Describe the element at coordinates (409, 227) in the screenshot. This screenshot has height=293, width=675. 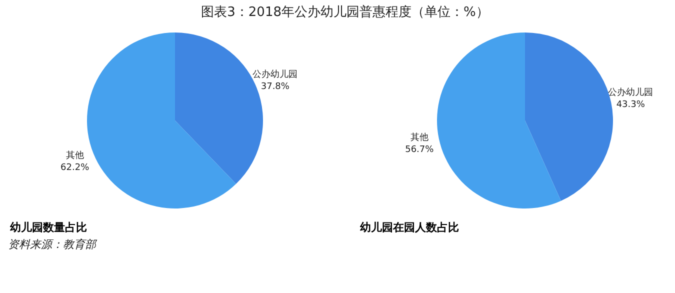
I see `text: 幼儿园在园人数占比` at that location.